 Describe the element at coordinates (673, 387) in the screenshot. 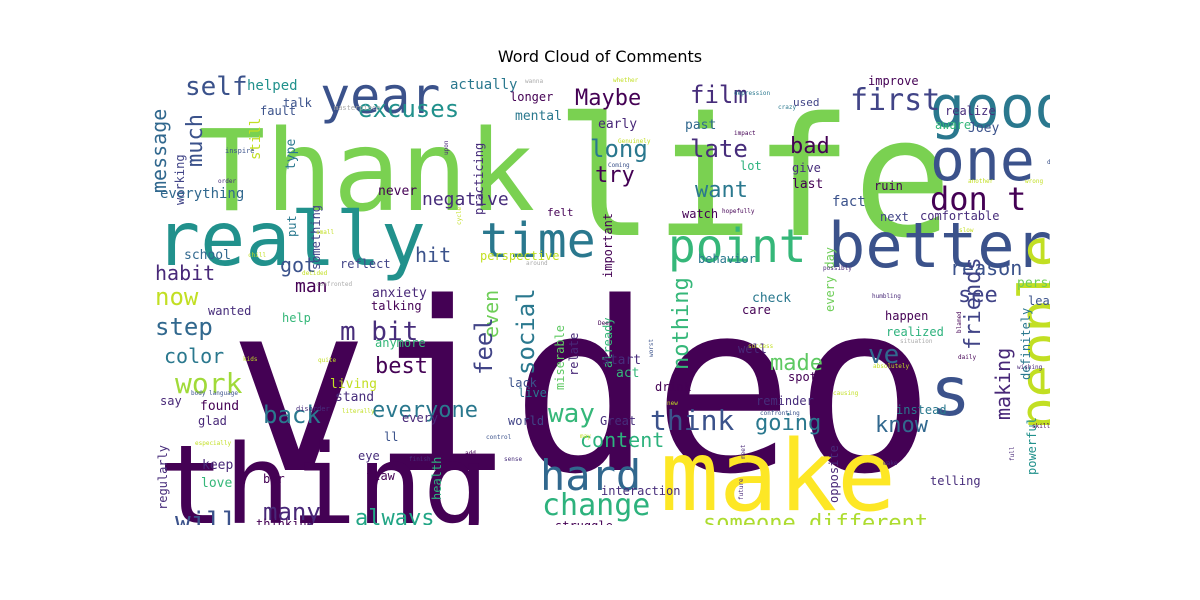

I see `word-drink: drink` at that location.